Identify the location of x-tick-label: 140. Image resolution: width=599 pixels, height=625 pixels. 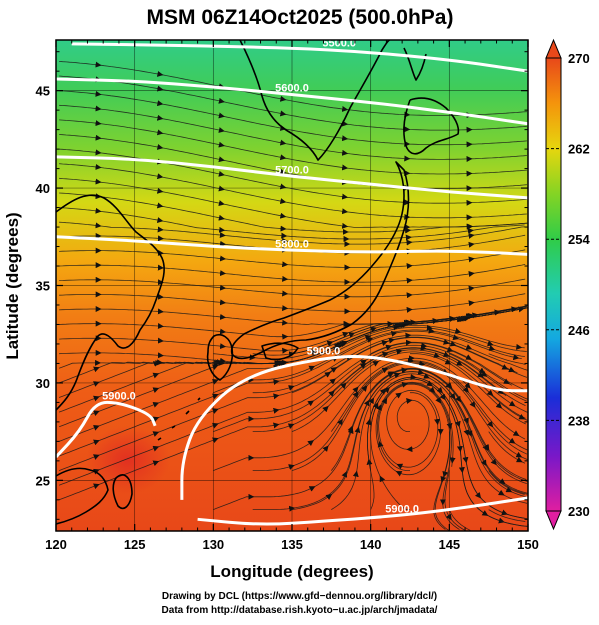
(371, 544).